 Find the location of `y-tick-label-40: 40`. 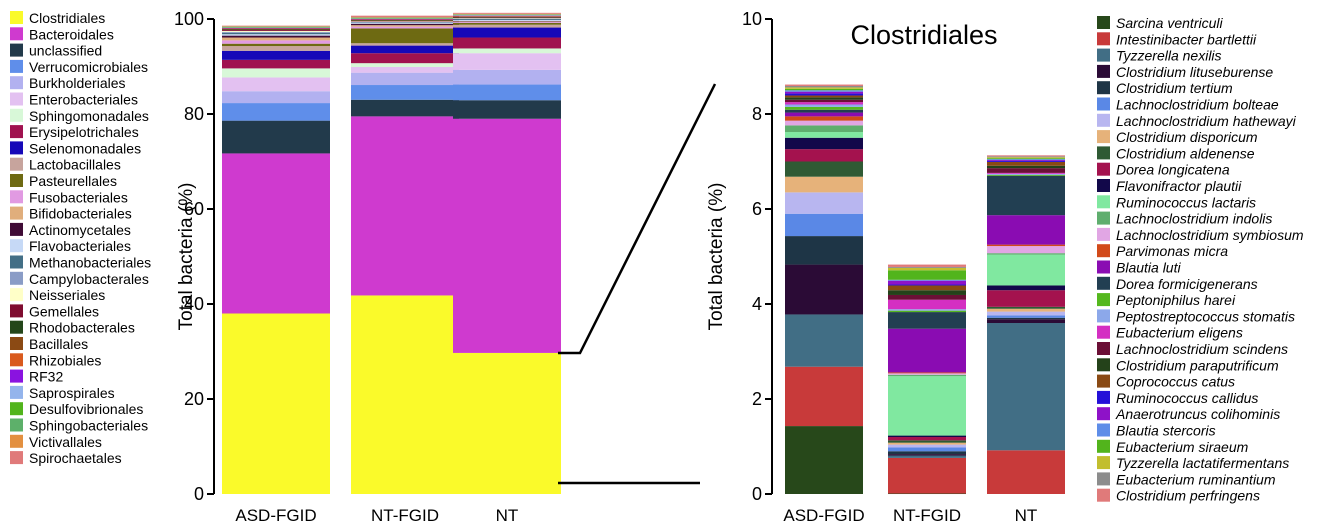

y-tick-label-40: 40 is located at coordinates (194, 304).